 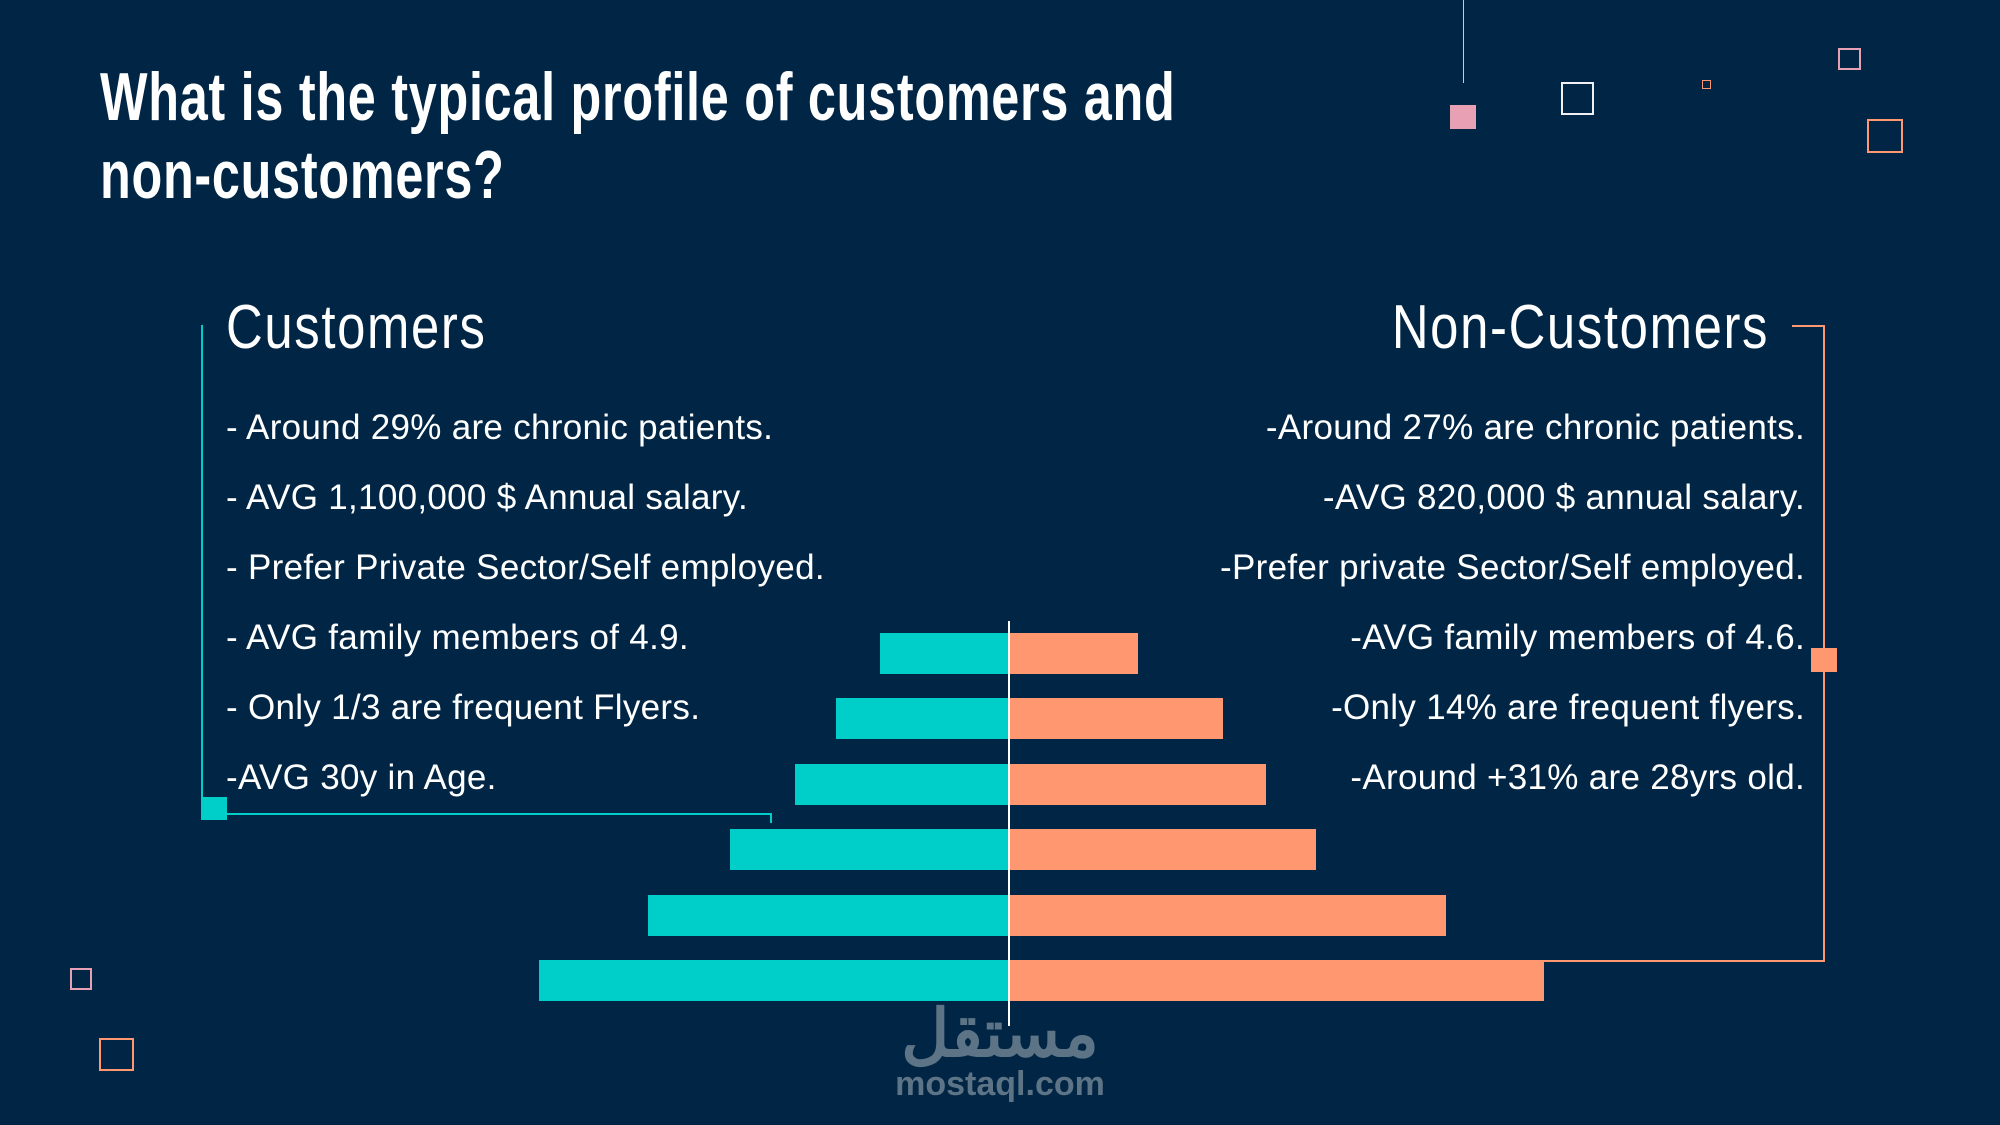 I want to click on decor-vertical-line, so click(x=1463, y=41).